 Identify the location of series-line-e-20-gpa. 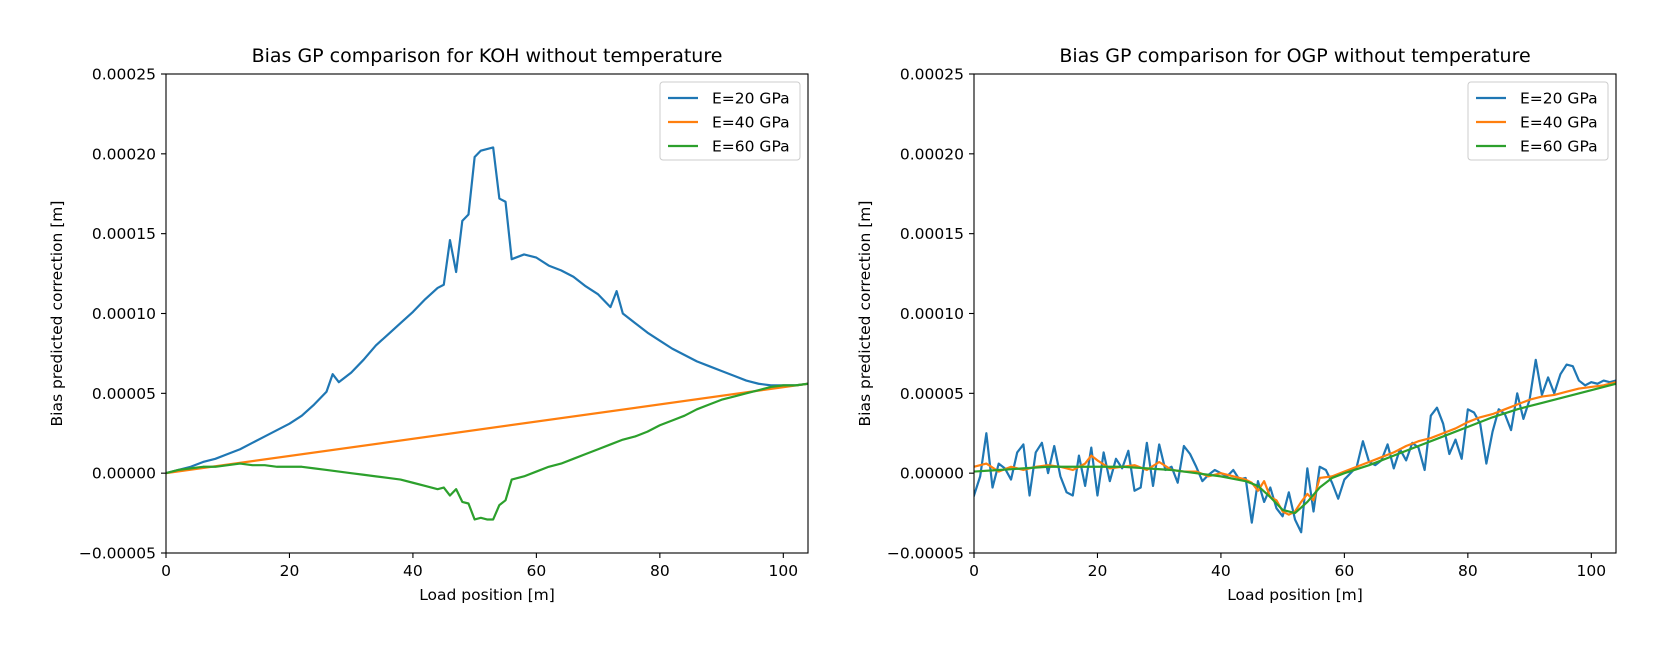
(1295, 446).